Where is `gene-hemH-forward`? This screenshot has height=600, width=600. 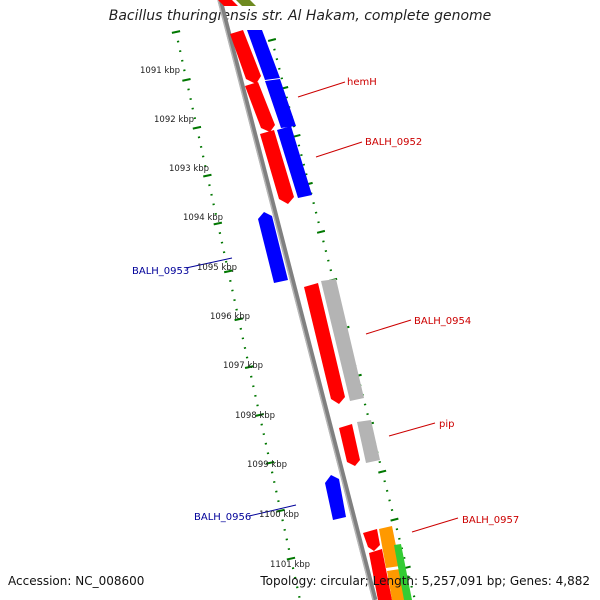
gene-hemH-forward is located at coordinates (245, 57).